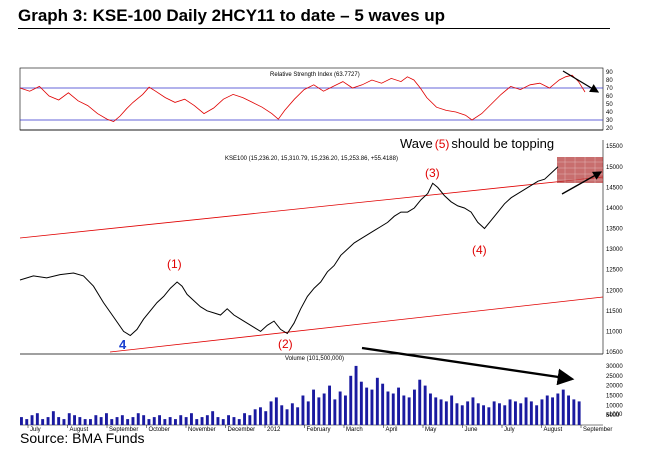 This screenshot has width=654, height=456. What do you see at coordinates (582, 183) in the screenshot?
I see `price-up-arrow` at bounding box center [582, 183].